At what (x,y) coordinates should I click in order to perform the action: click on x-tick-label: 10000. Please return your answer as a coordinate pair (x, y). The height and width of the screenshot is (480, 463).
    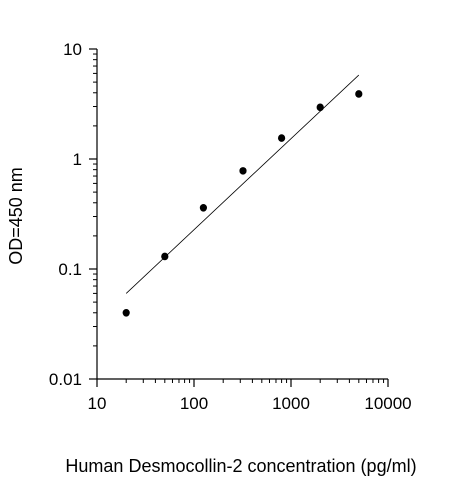
    Looking at the image, I should click on (387, 403).